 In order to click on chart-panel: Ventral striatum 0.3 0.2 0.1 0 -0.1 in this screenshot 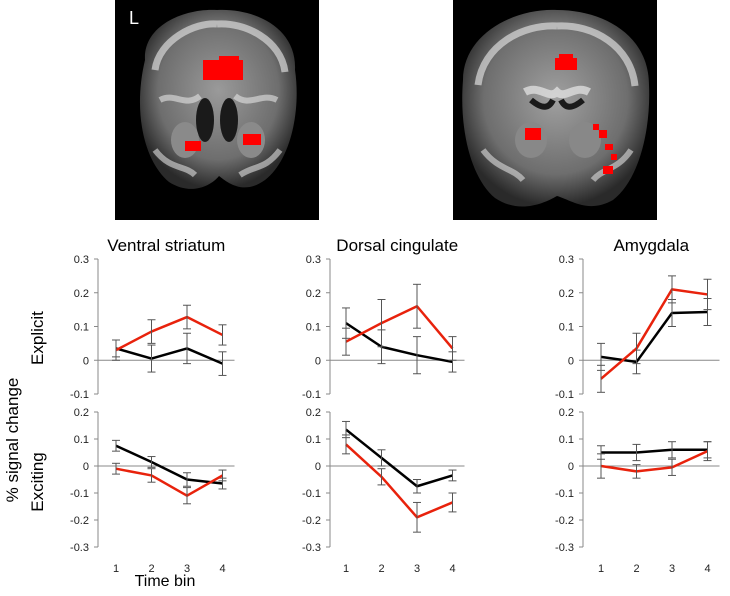, I will do `click(152, 318)`.